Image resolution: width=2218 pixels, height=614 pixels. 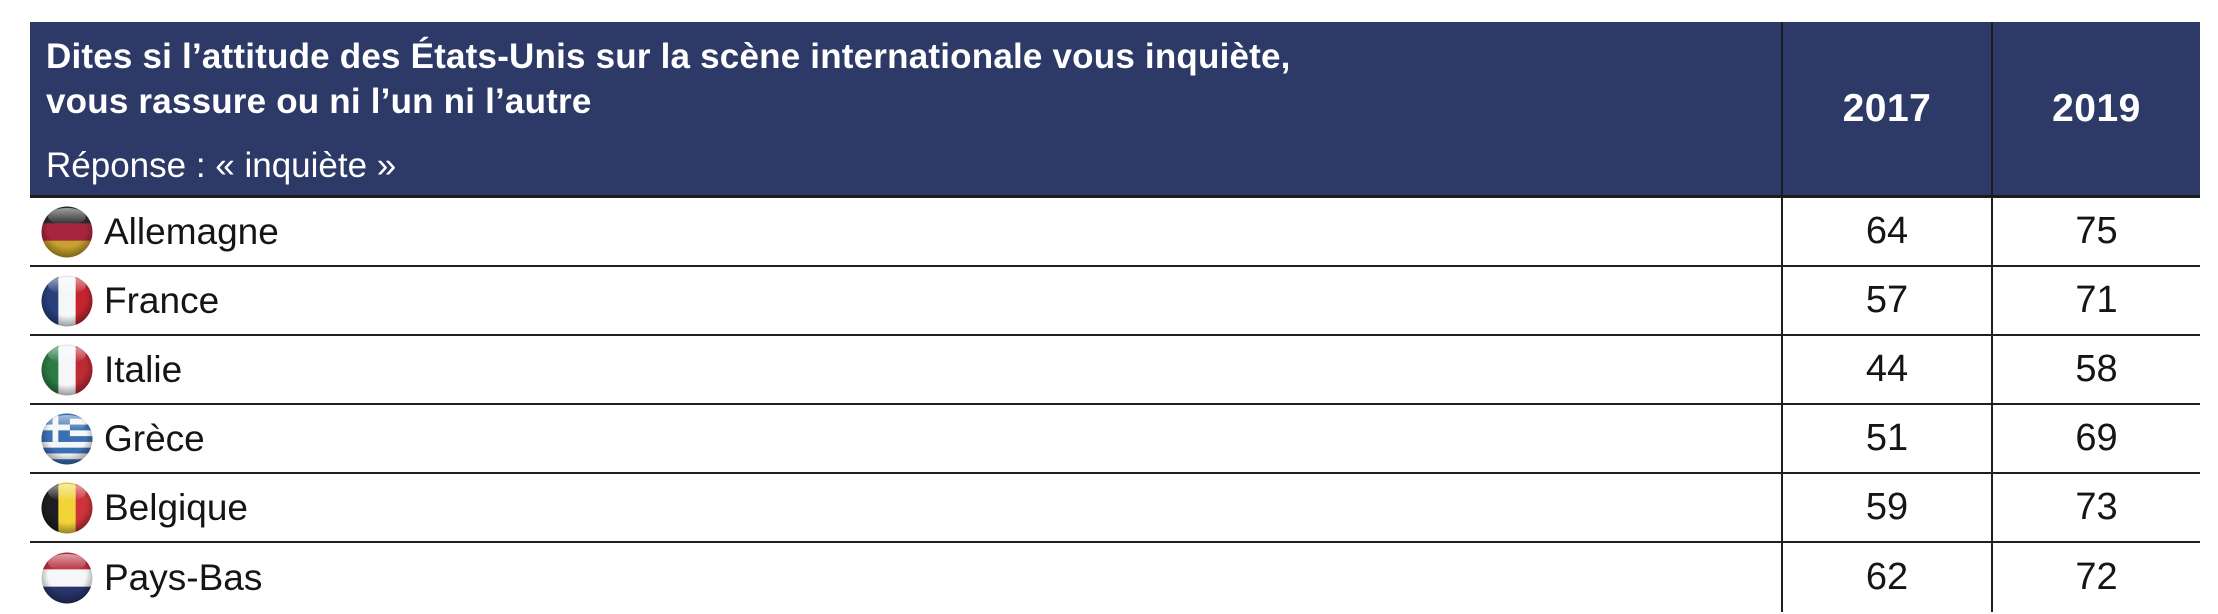 What do you see at coordinates (2095, 369) in the screenshot?
I see `value-2019: 58` at bounding box center [2095, 369].